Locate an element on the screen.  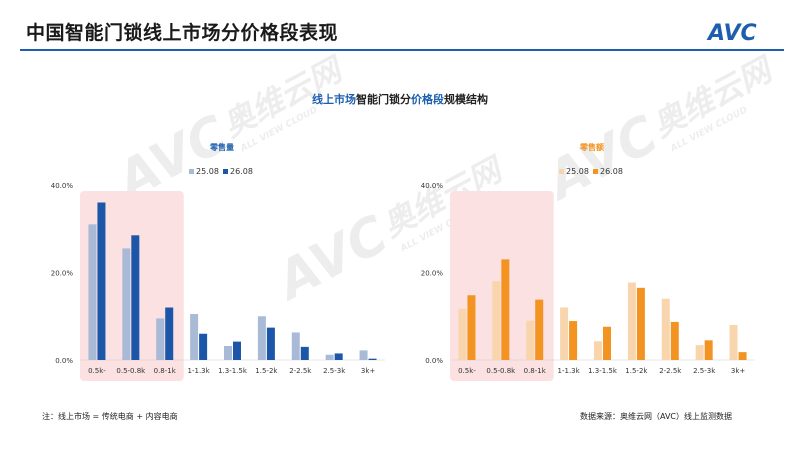
chart-title: 零售额 is located at coordinates (591, 147).